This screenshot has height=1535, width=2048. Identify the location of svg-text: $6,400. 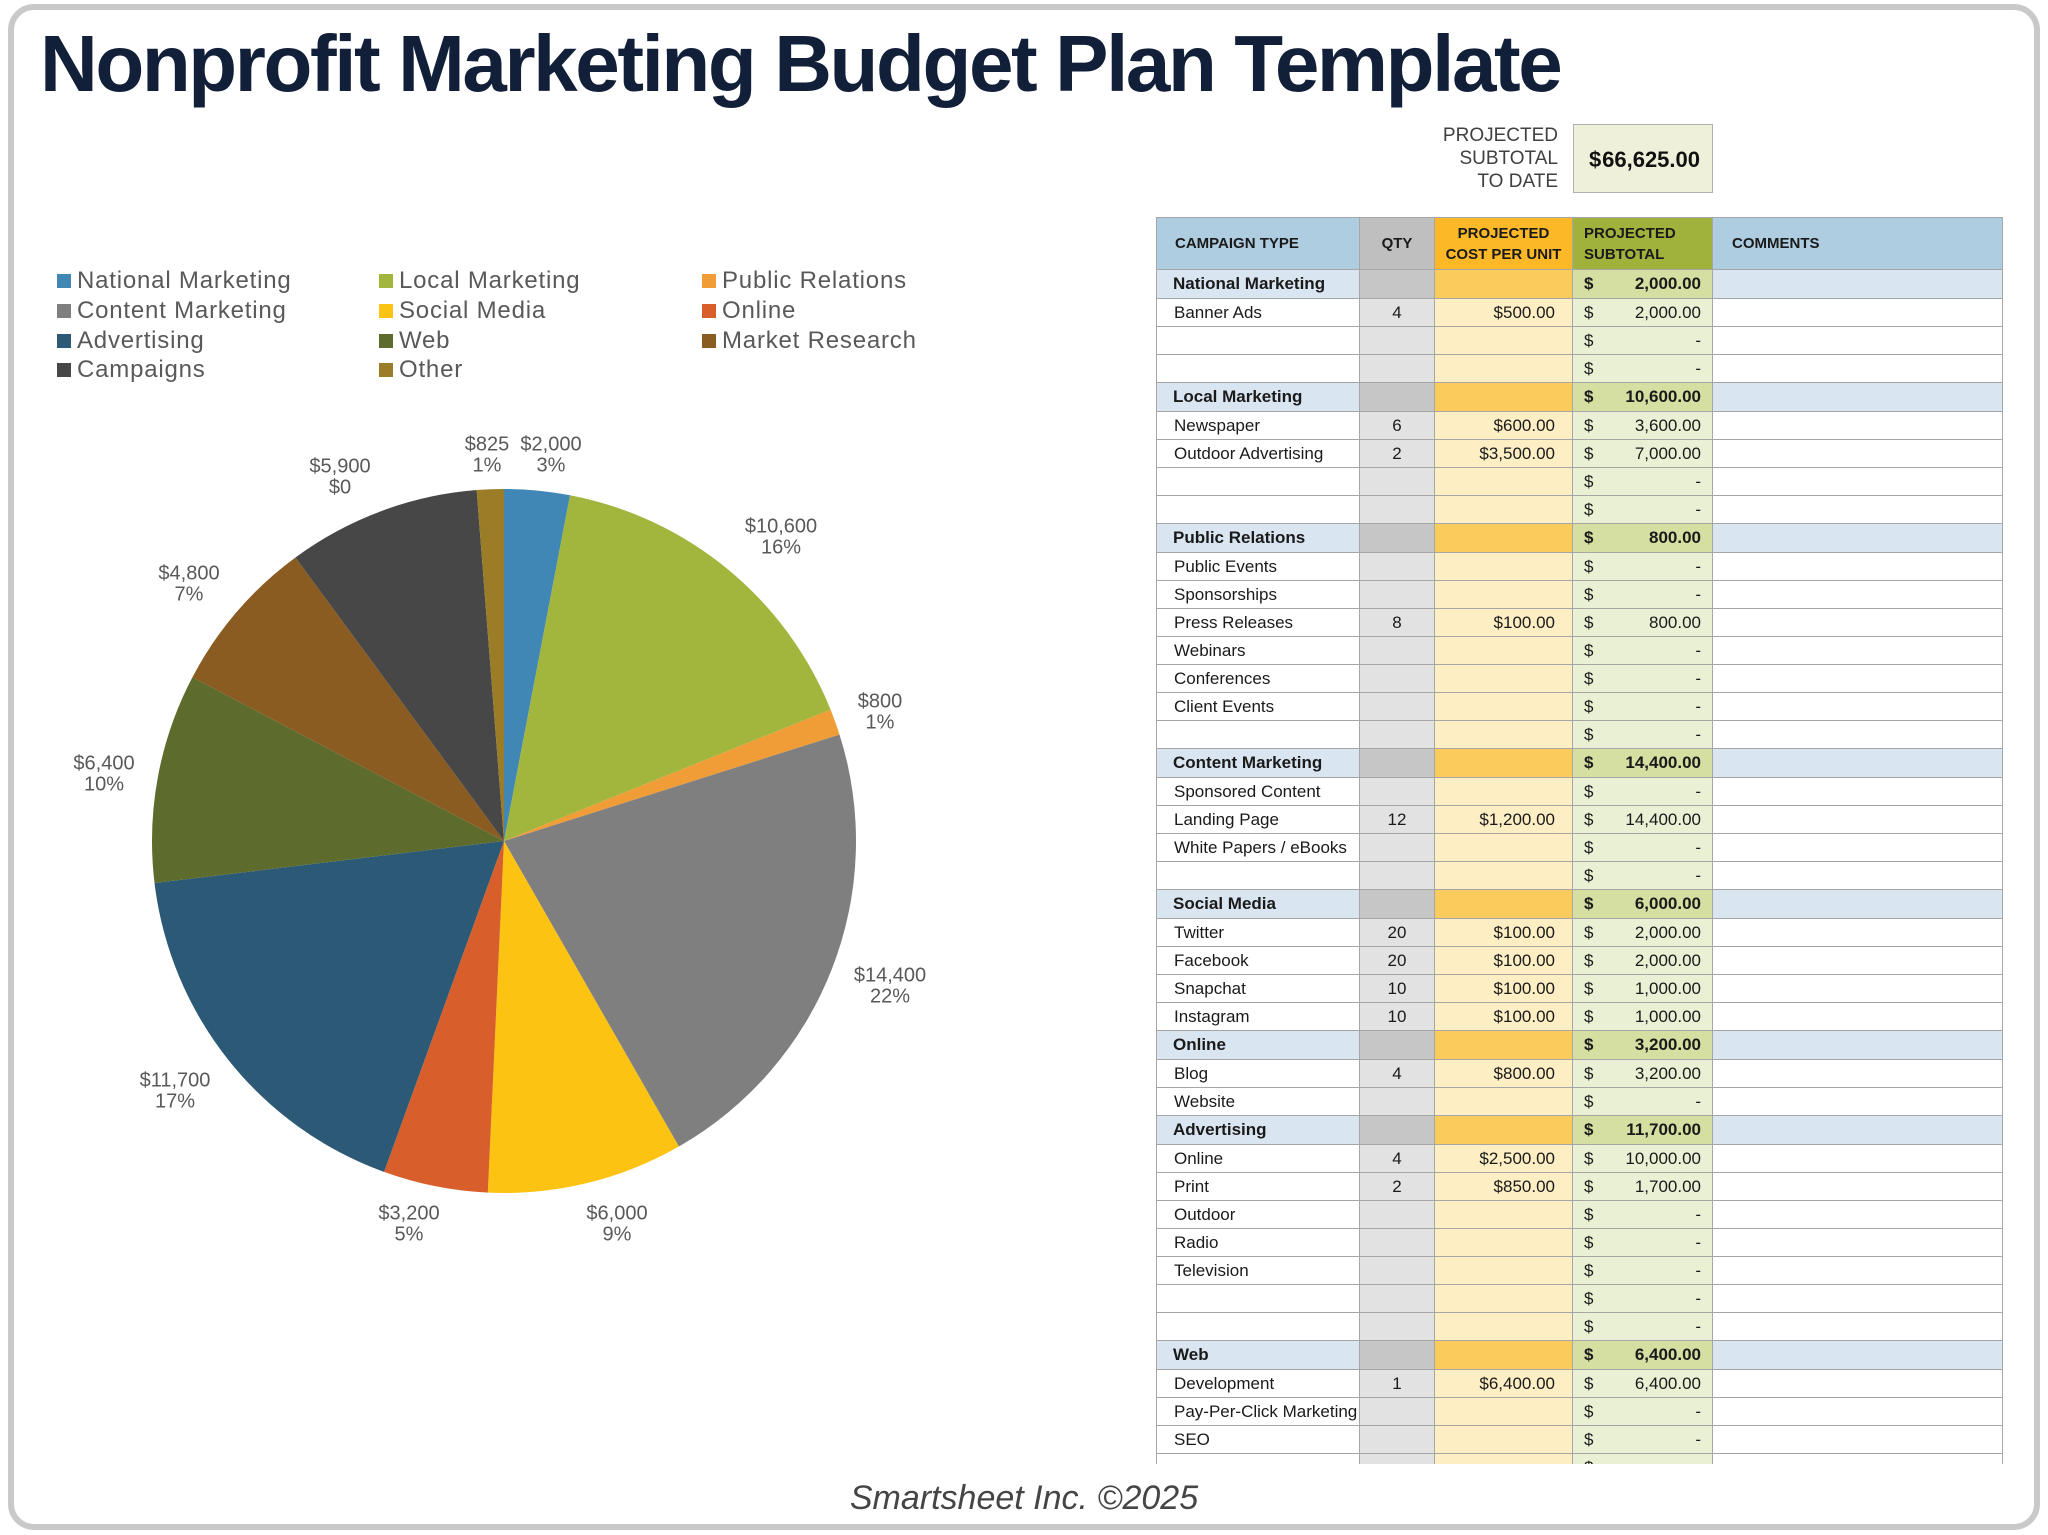
(103, 763).